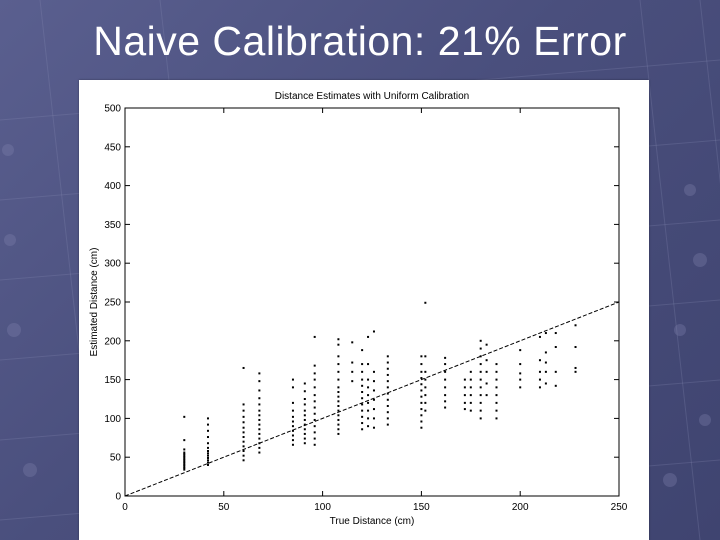  Describe the element at coordinates (112, 380) in the screenshot. I see `y-tick-label: 150` at that location.